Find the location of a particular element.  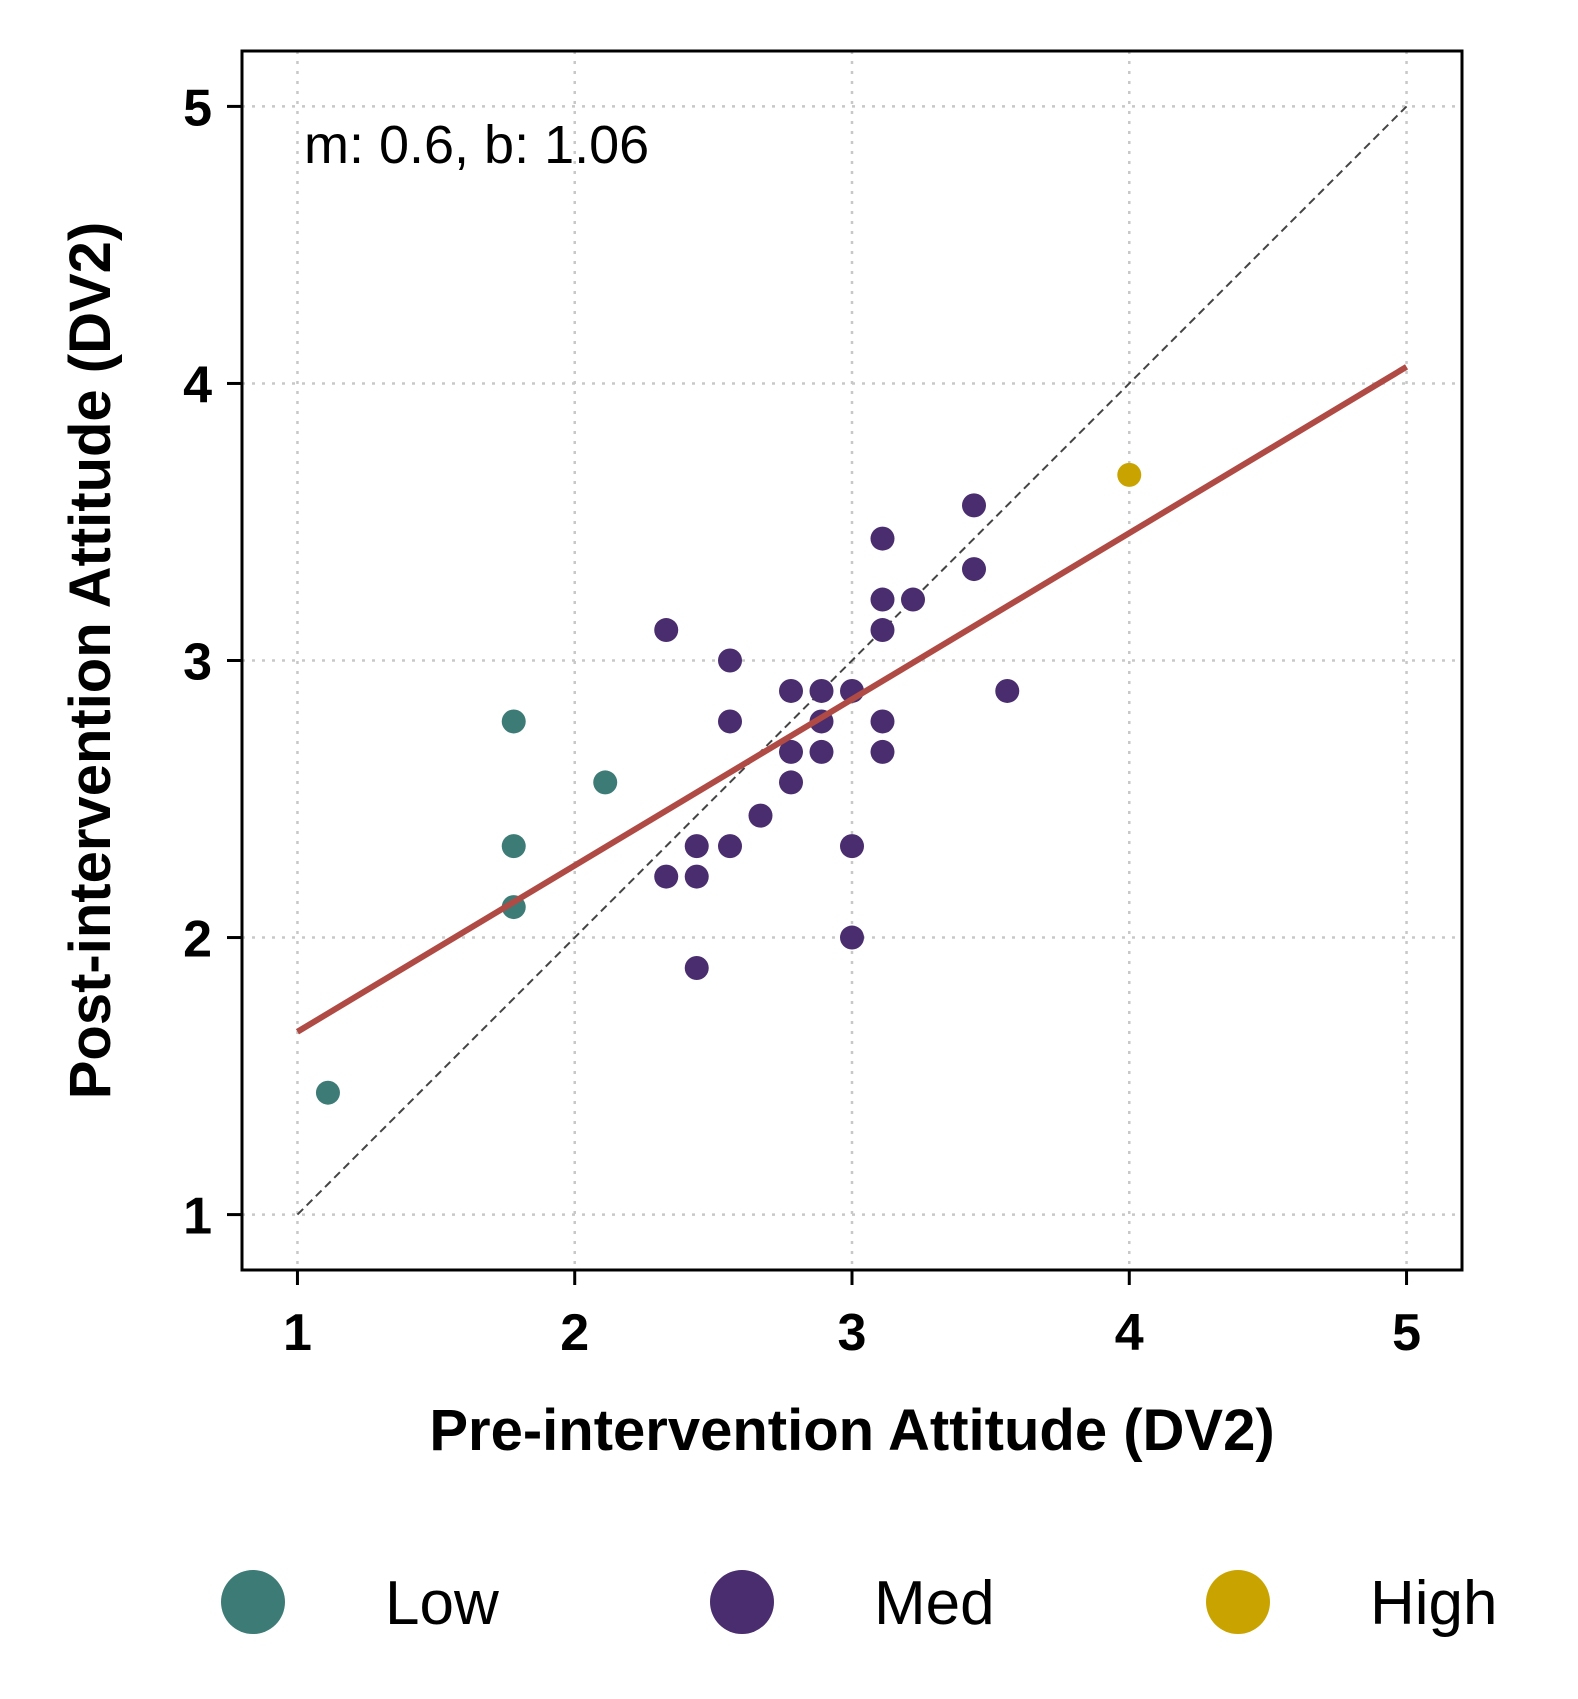

y-tick-label: 5 is located at coordinates (197, 108).